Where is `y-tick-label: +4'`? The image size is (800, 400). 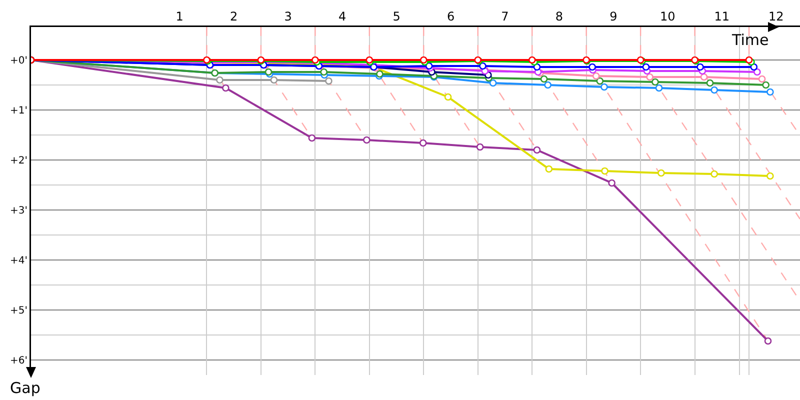 y-tick-label: +4' is located at coordinates (19, 261).